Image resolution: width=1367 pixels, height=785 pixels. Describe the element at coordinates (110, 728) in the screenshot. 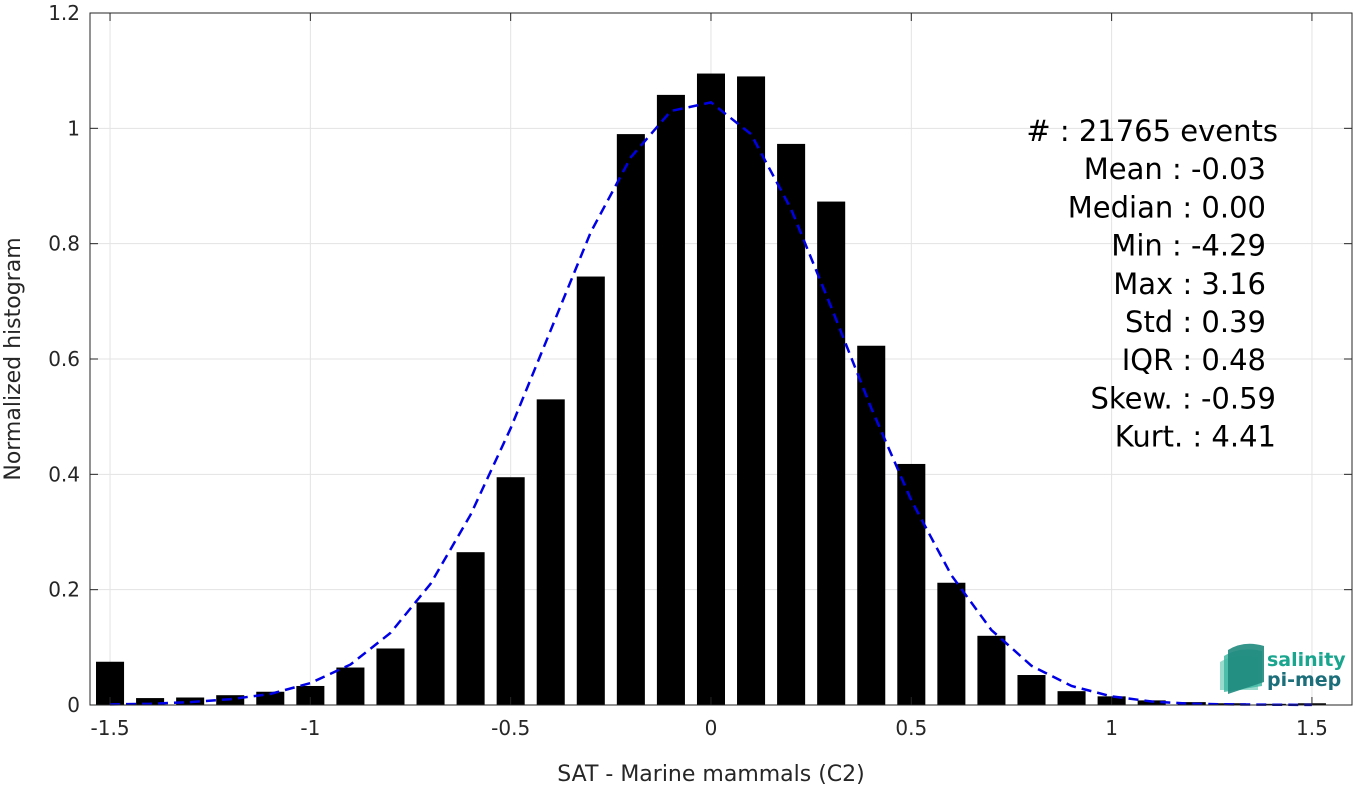

I see `x-tick-label: -1.5` at that location.